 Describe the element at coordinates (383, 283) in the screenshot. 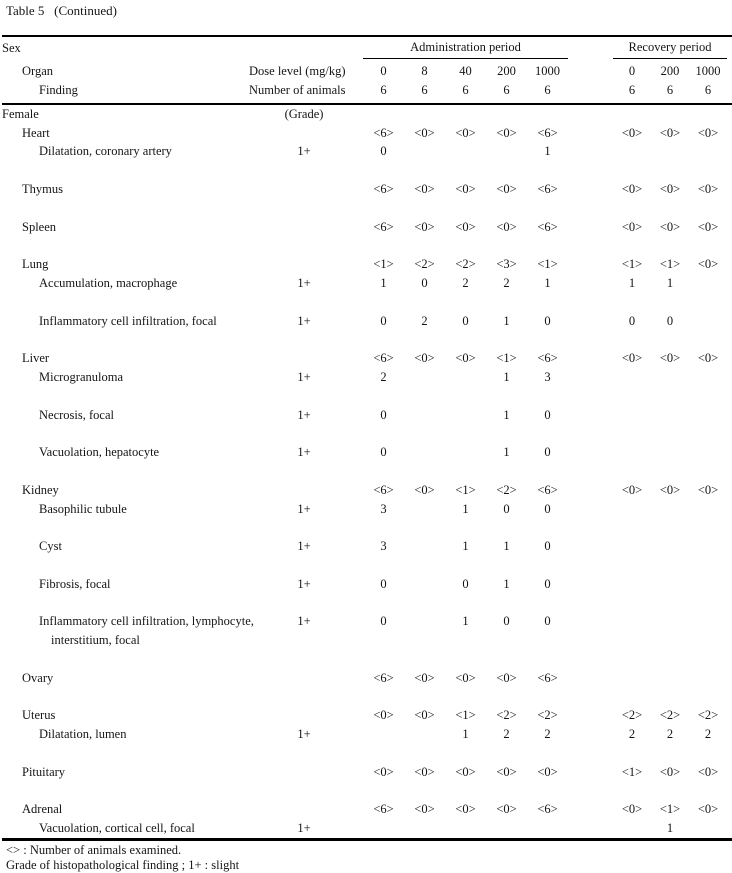

I see `value-admin-0: 1` at that location.